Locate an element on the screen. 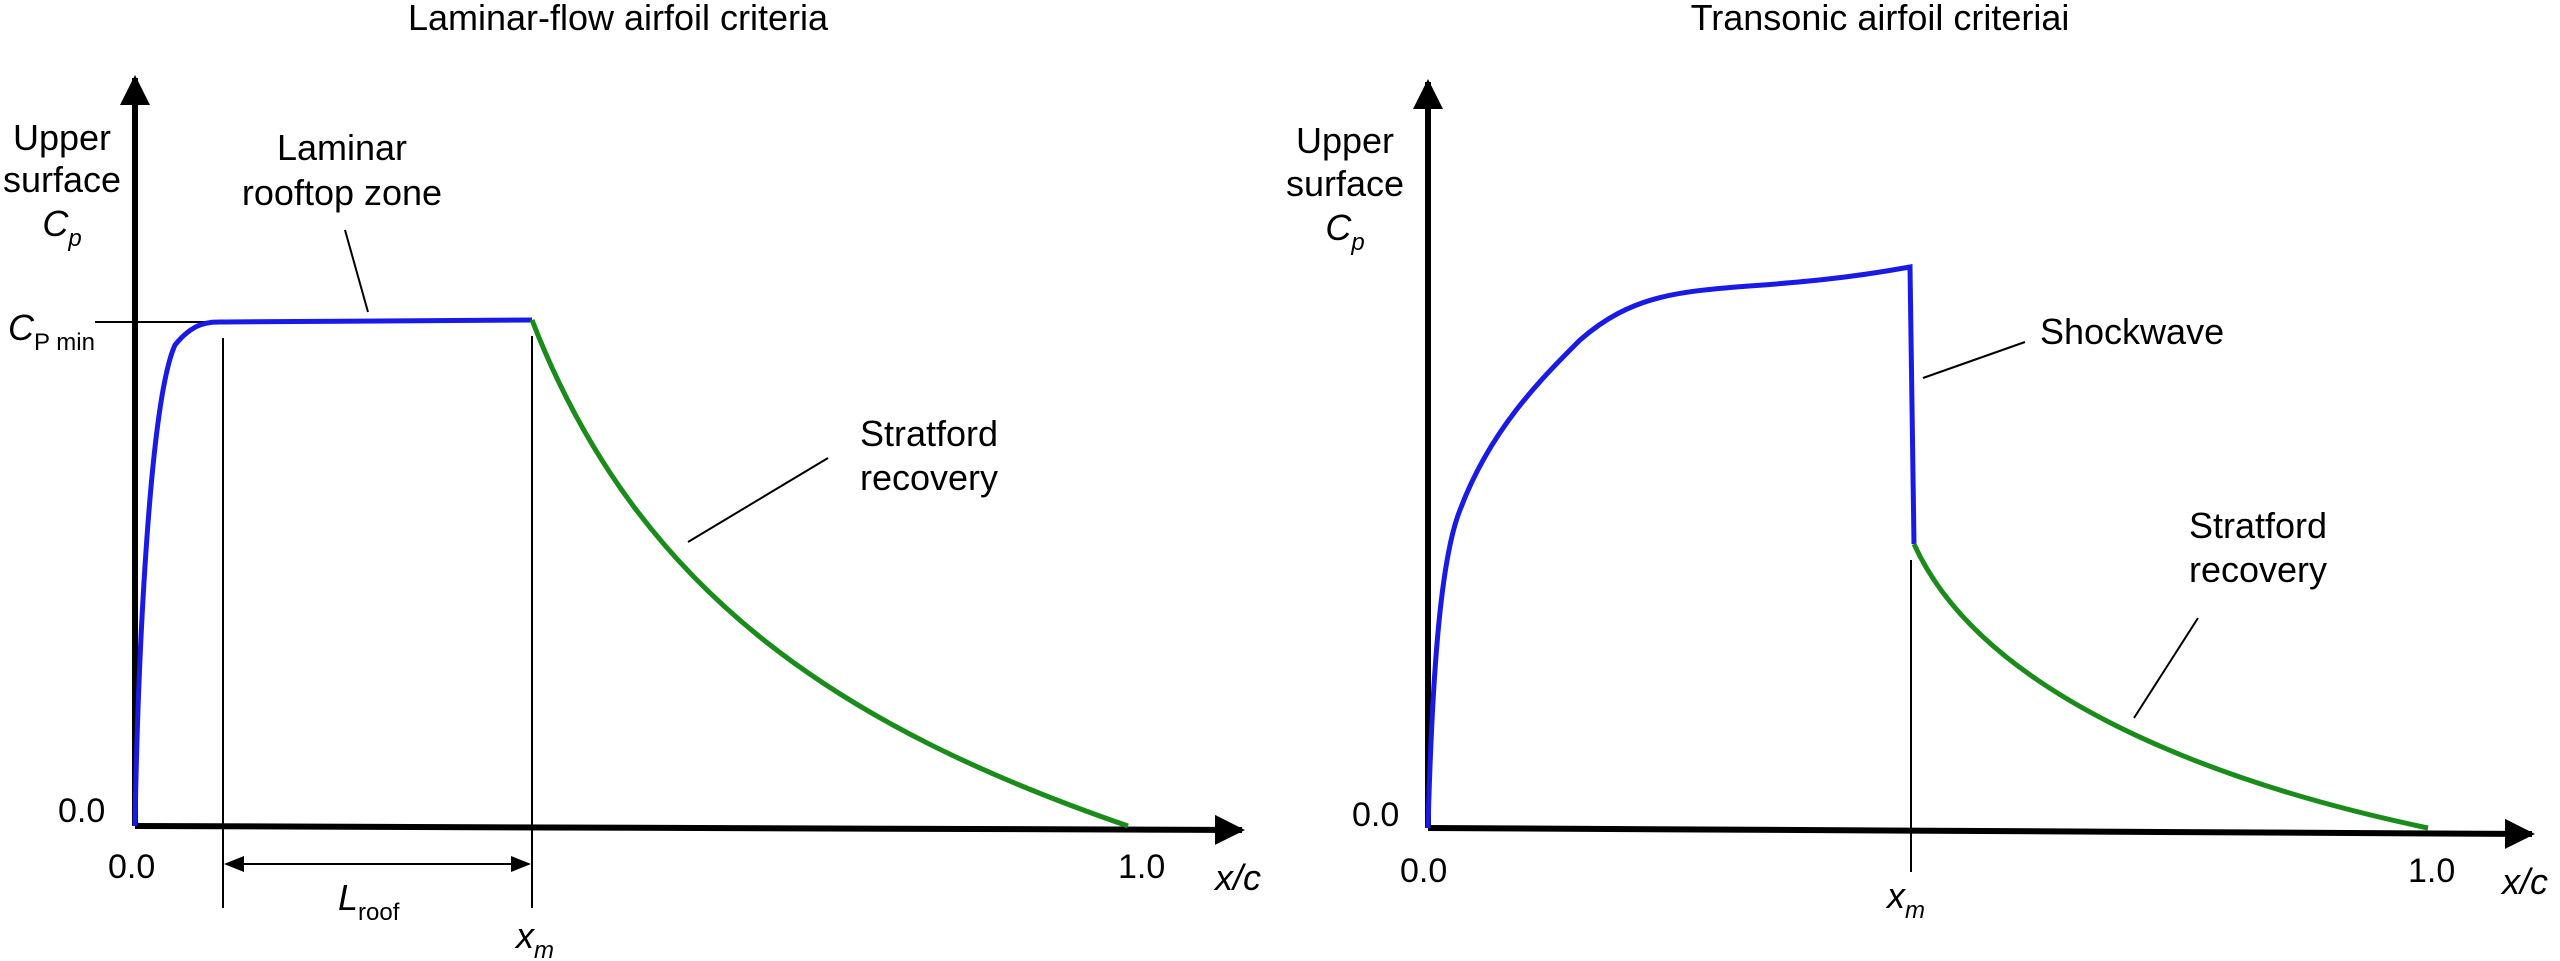  left-recovery-label-line1: Stratford is located at coordinates (929, 433).